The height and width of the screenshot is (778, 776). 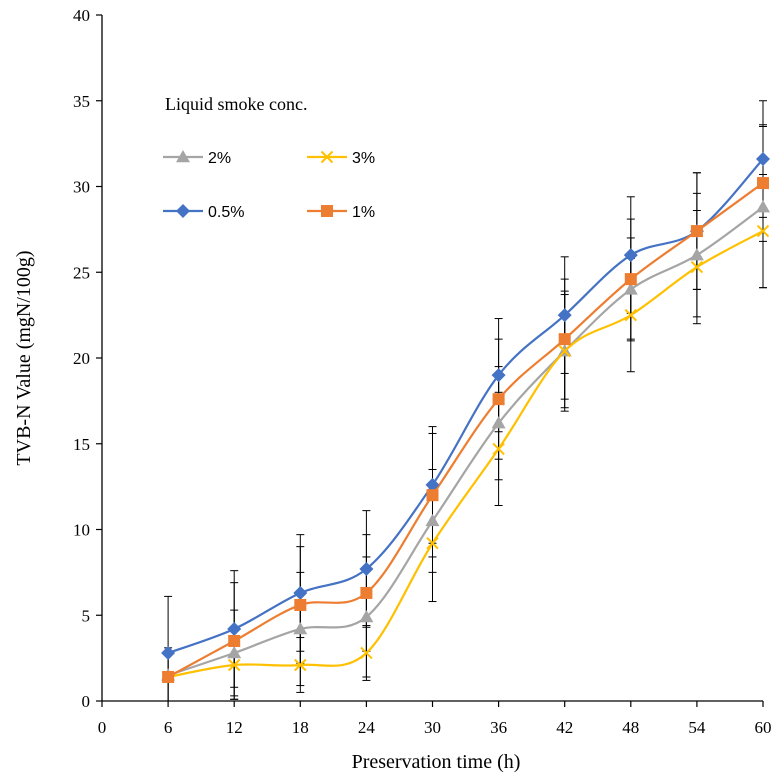 I want to click on x-axis-title: Preservation time (h), so click(x=436, y=762).